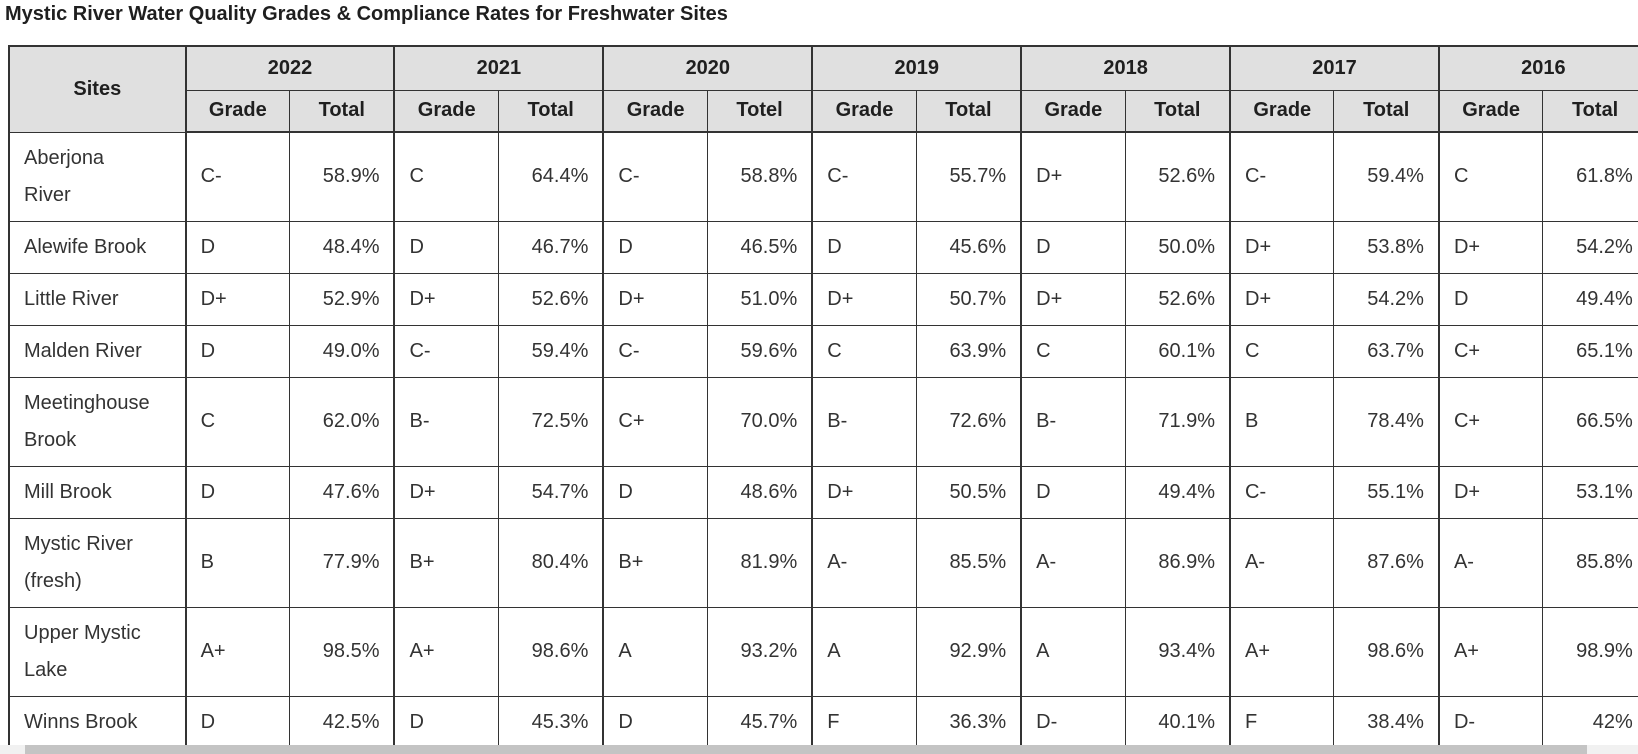 The image size is (1638, 754). I want to click on total-cell: 36.3%, so click(968, 720).